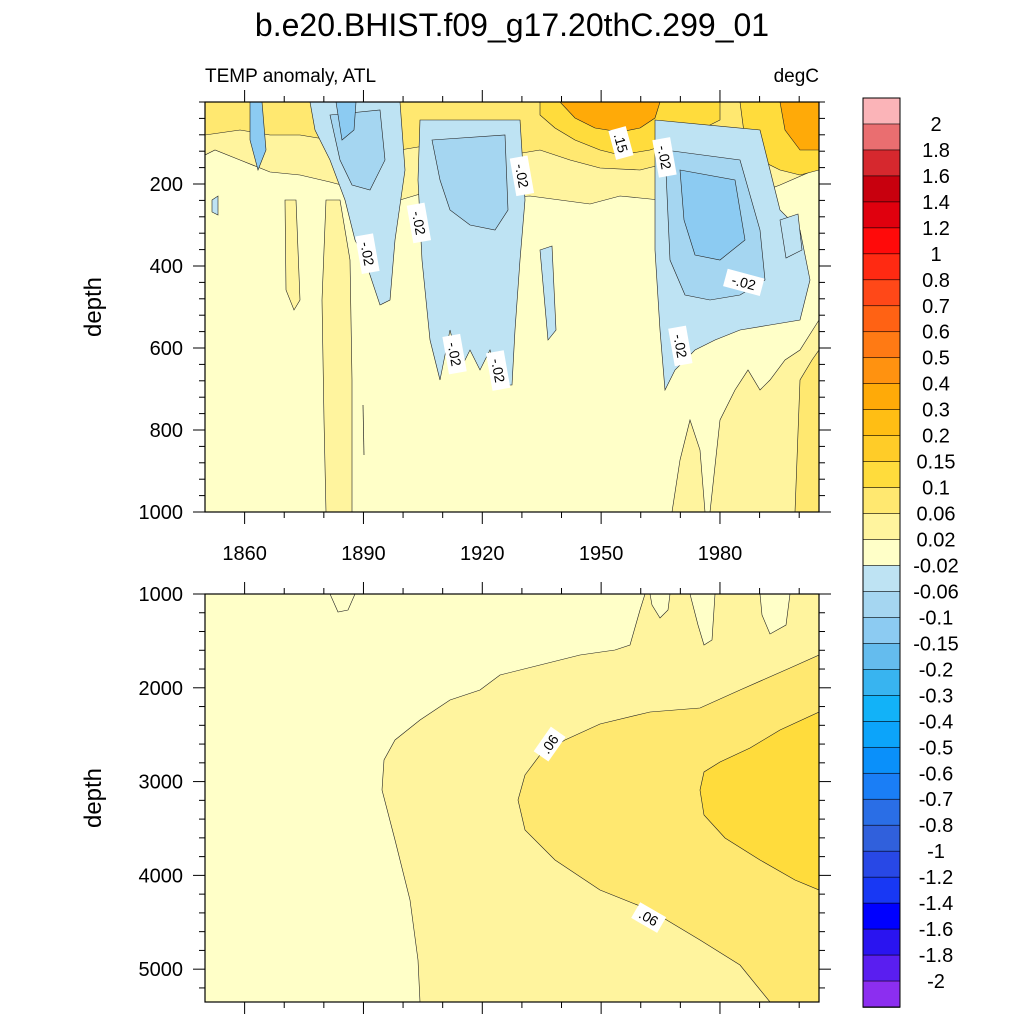  Describe the element at coordinates (936, 229) in the screenshot. I see `colorbar-label: 1.2` at that location.